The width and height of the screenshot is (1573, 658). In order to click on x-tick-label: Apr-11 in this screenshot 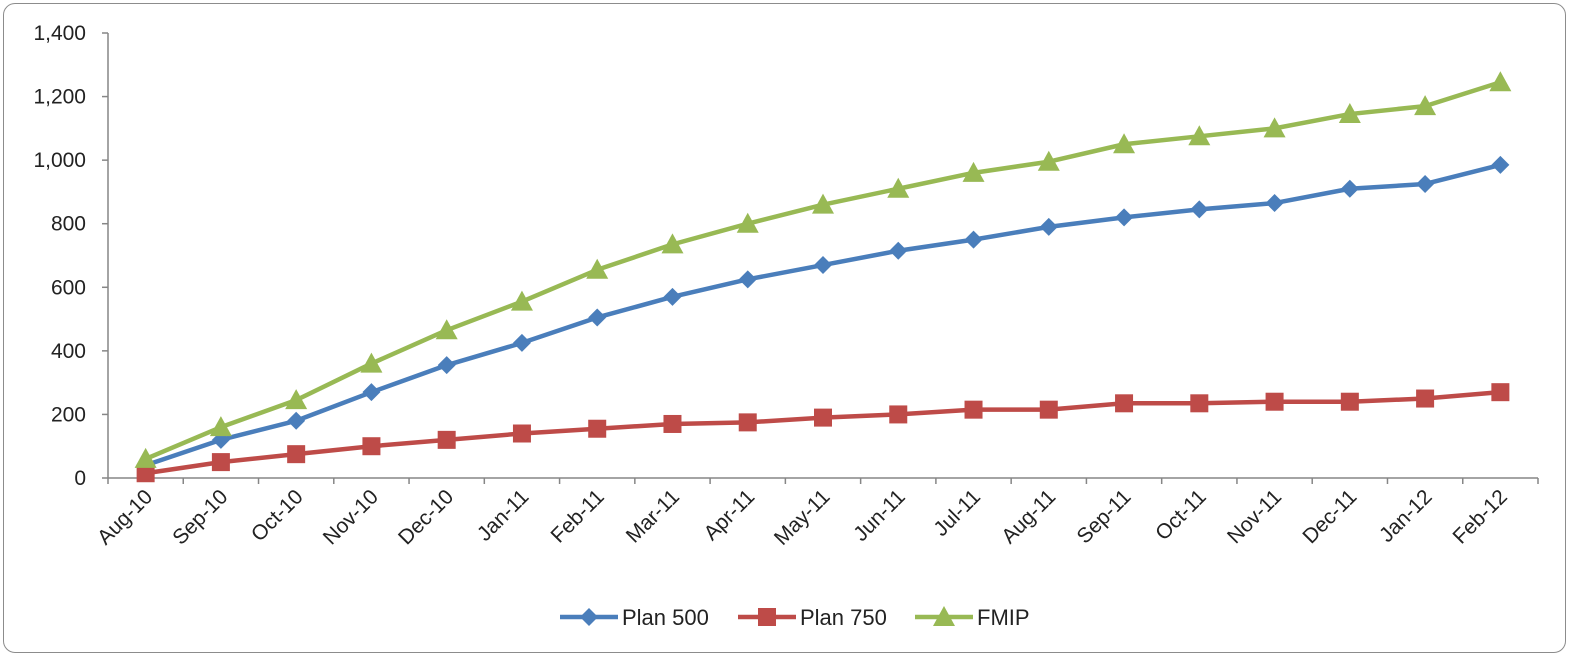, I will do `click(730, 515)`.